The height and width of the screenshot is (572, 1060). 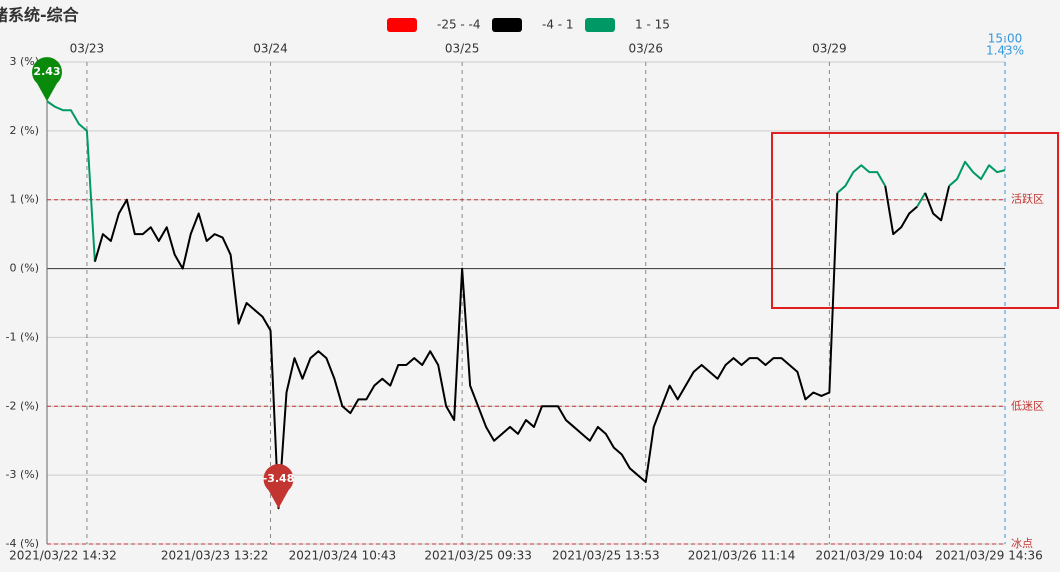 I want to click on day-label: 03/26, so click(x=645, y=49).